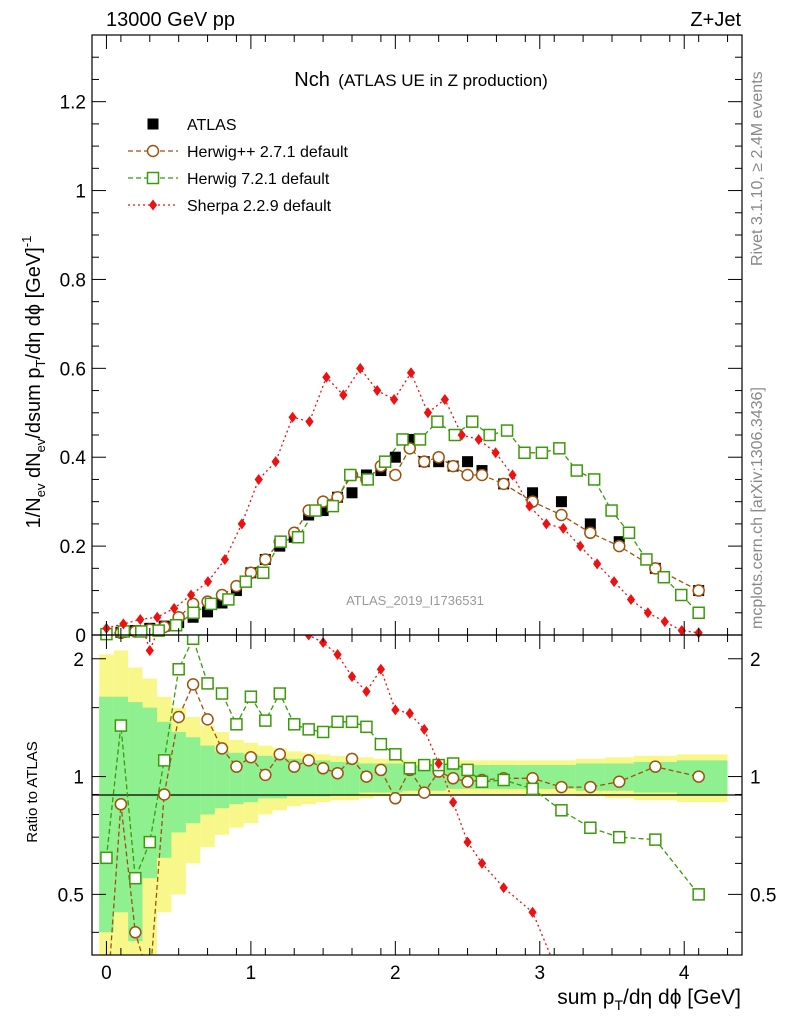 This screenshot has width=786, height=1024. I want to click on mcplots-label: mcplots.cern.ch [arXiv:1306.3436], so click(757, 508).